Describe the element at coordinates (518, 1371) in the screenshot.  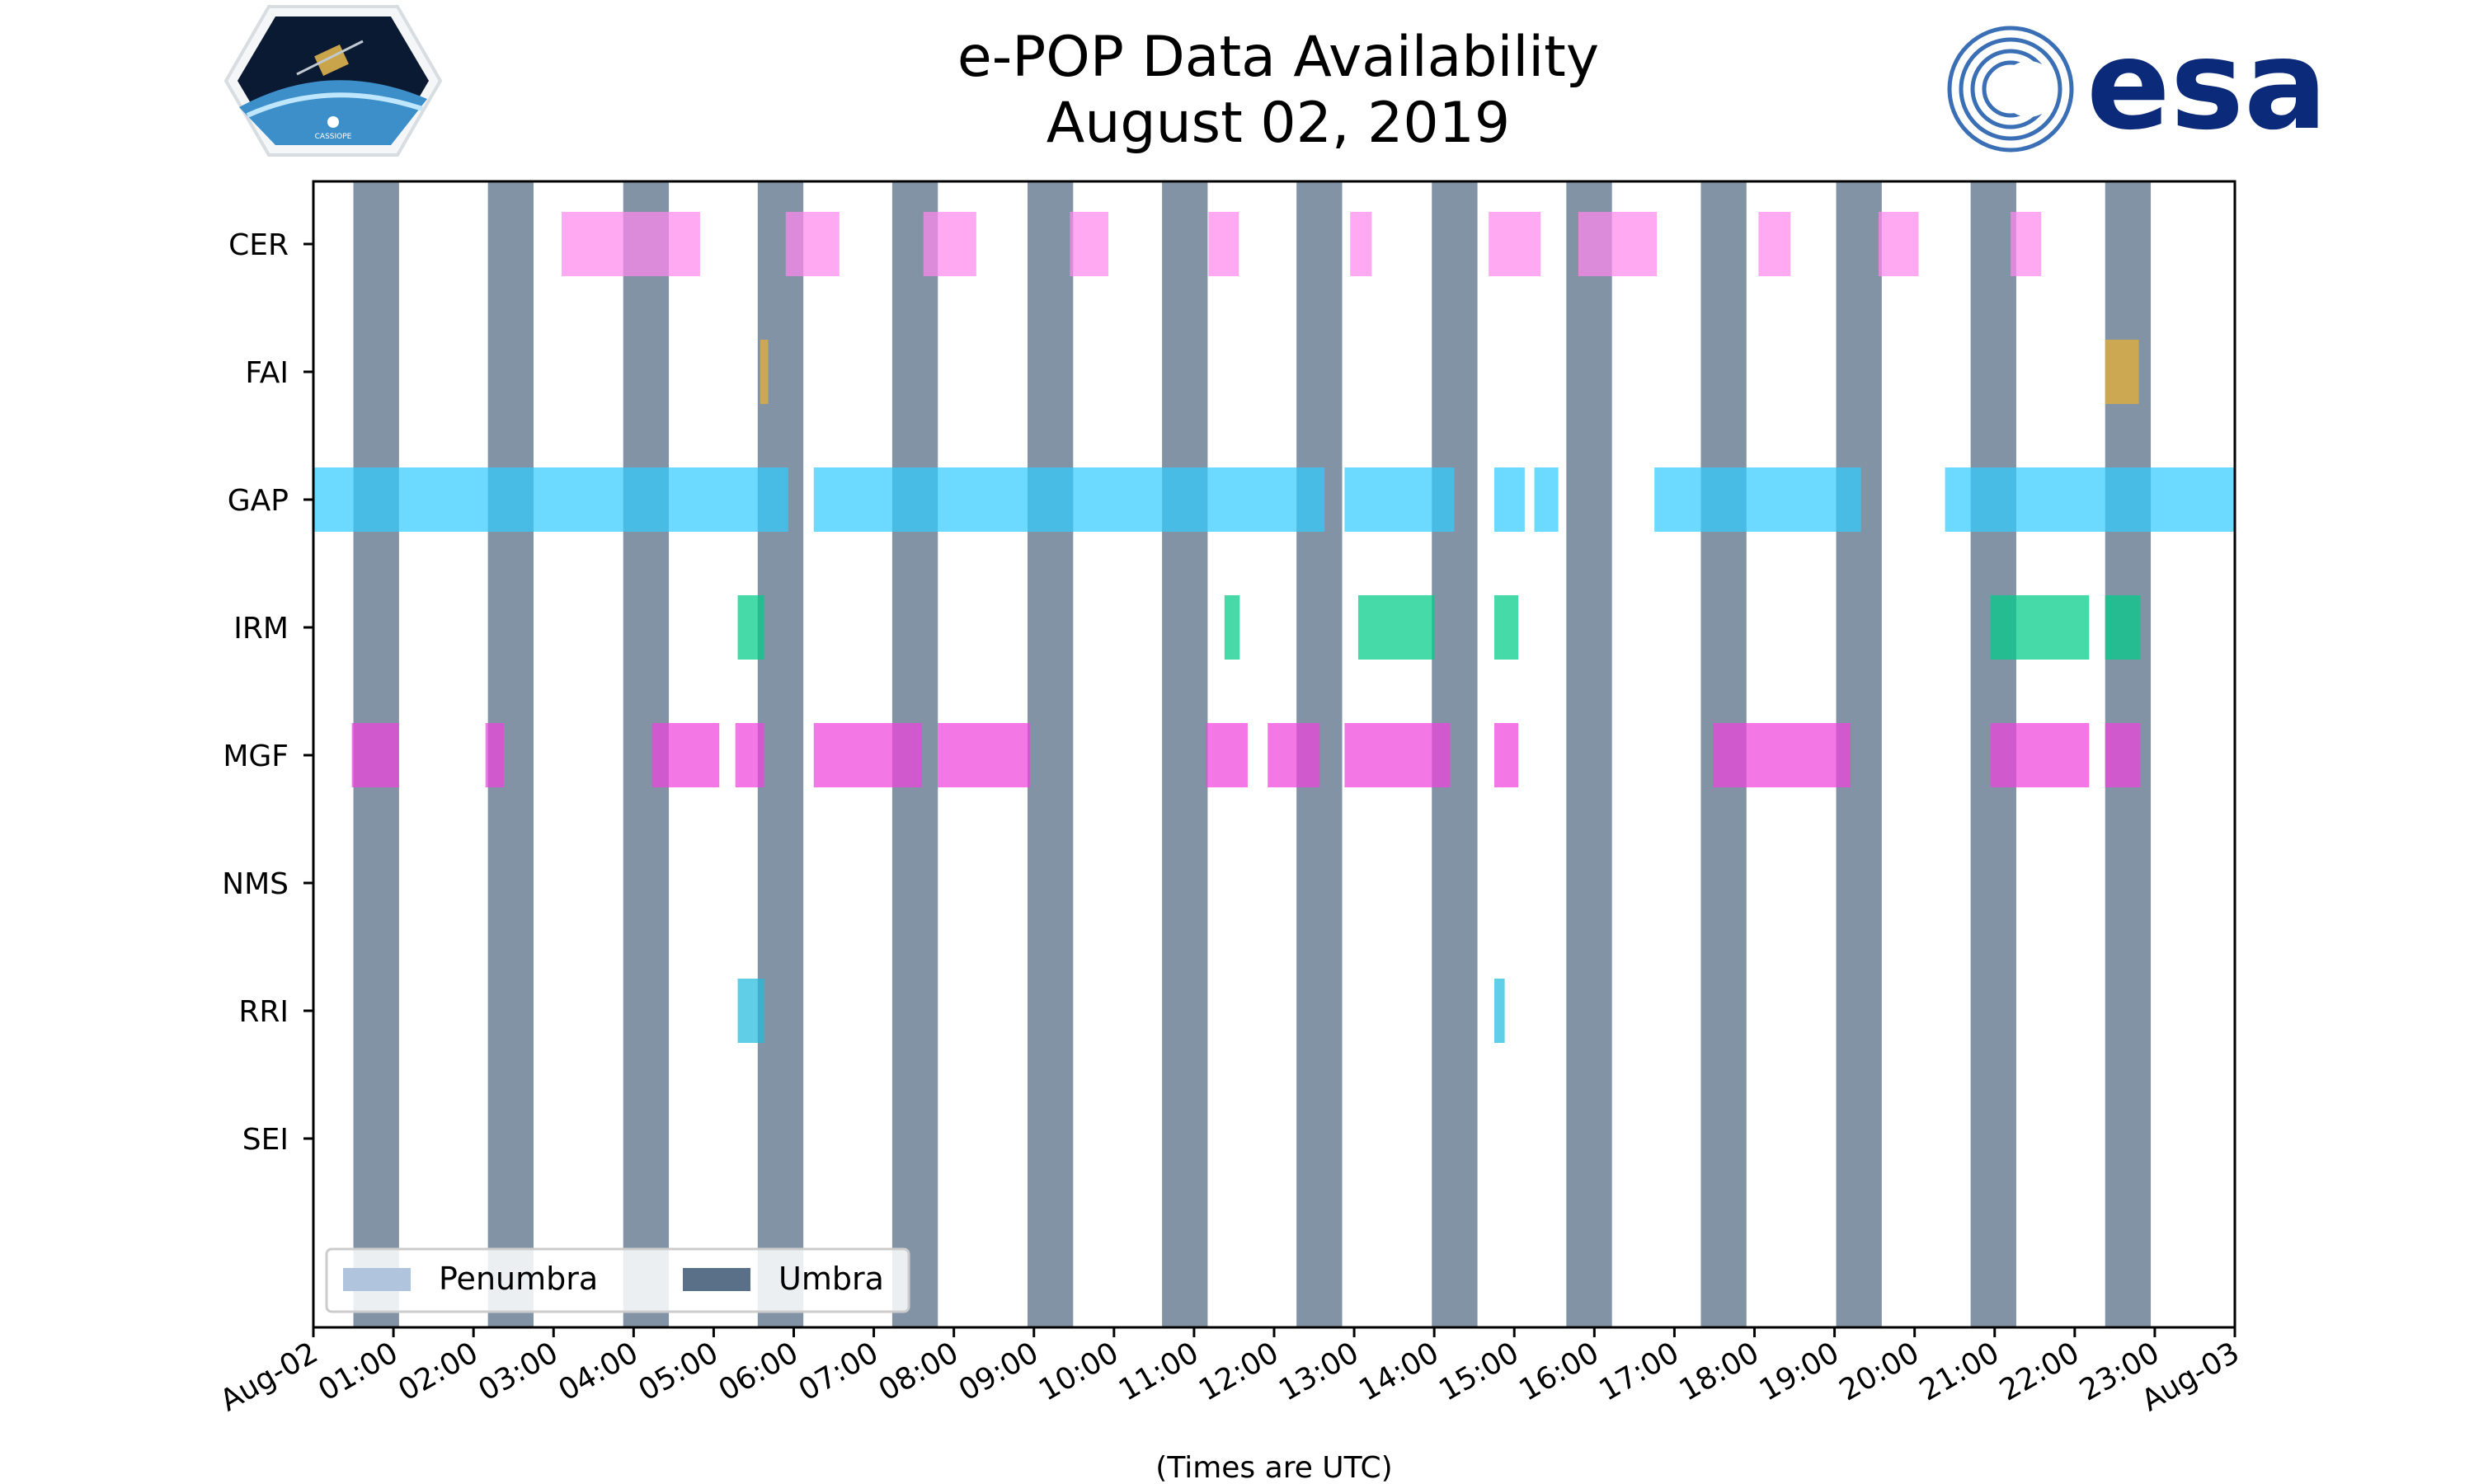
I see `x-tick-label: 03:00` at that location.